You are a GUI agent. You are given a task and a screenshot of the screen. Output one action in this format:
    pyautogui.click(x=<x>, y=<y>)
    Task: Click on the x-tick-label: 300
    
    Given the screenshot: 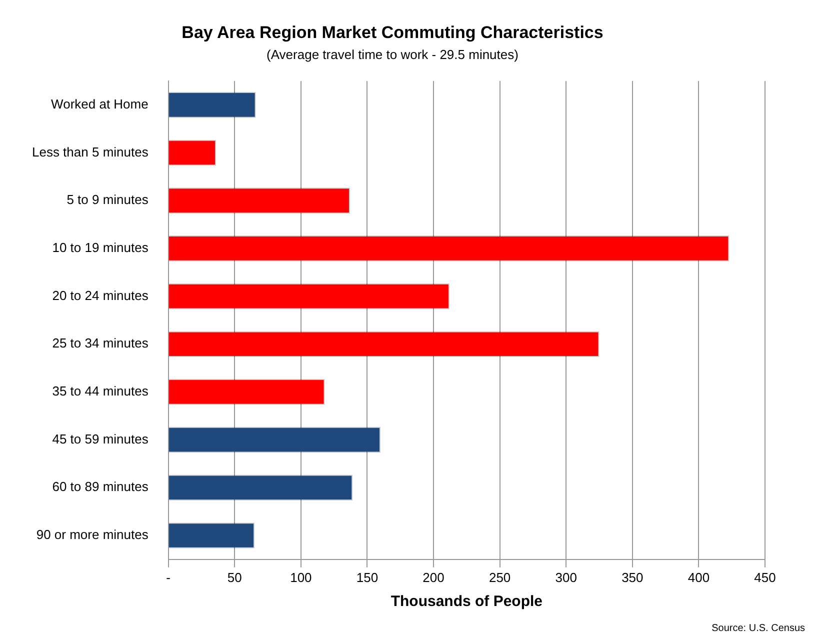 What is the action you would take?
    pyautogui.click(x=566, y=577)
    